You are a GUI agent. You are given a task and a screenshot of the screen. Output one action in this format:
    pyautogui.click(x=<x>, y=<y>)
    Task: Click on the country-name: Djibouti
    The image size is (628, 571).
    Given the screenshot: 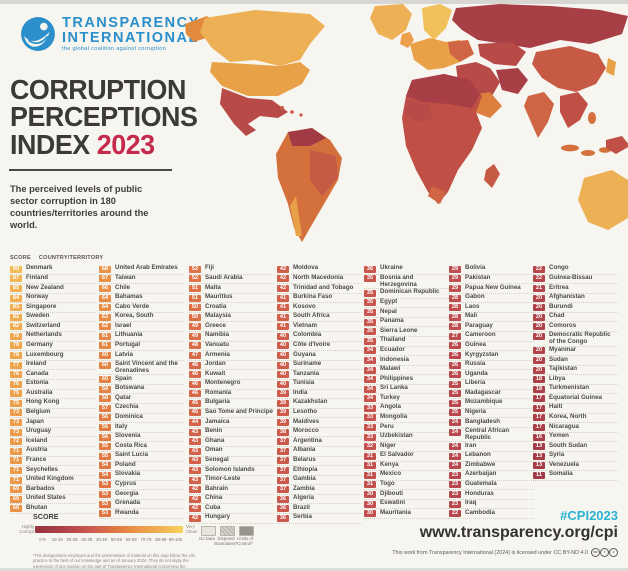 What is the action you would take?
    pyautogui.click(x=392, y=493)
    